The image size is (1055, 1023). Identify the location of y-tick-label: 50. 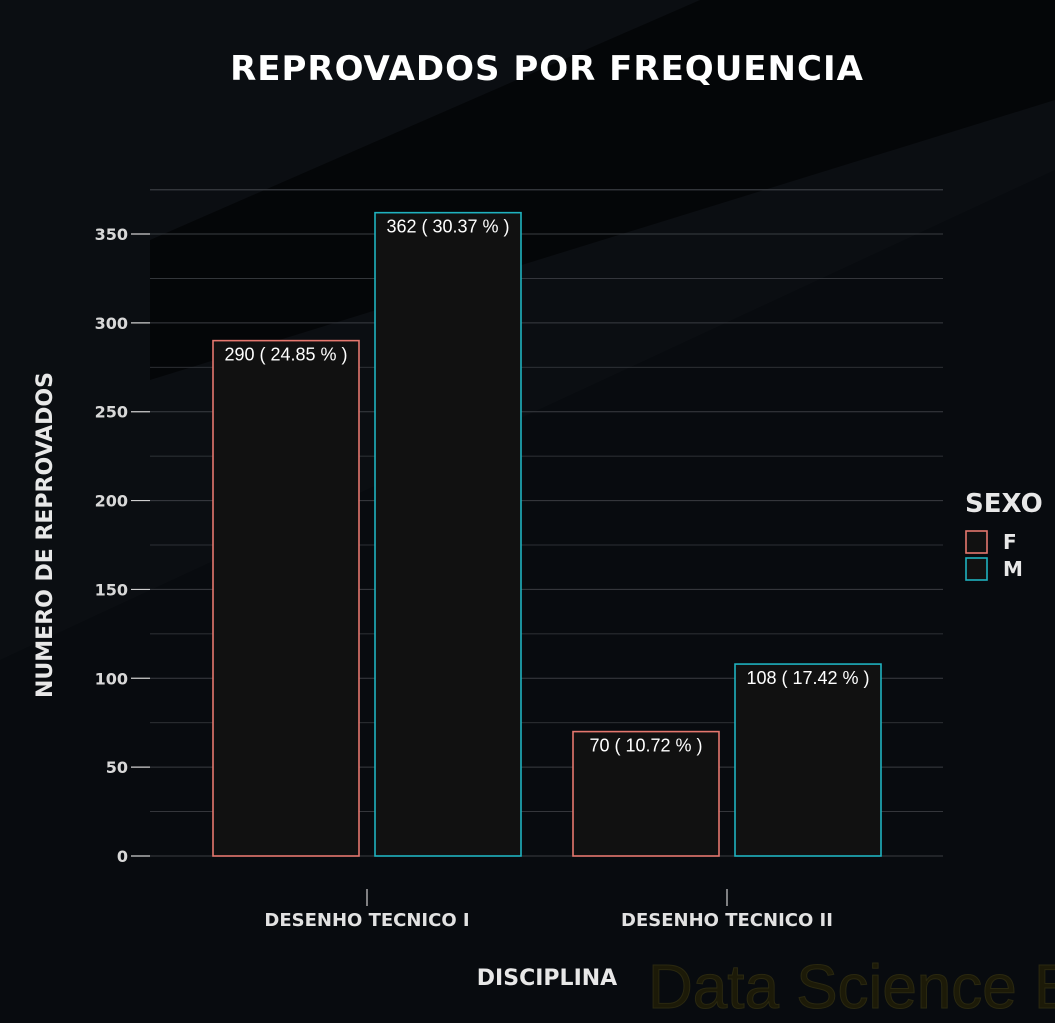
(117, 767).